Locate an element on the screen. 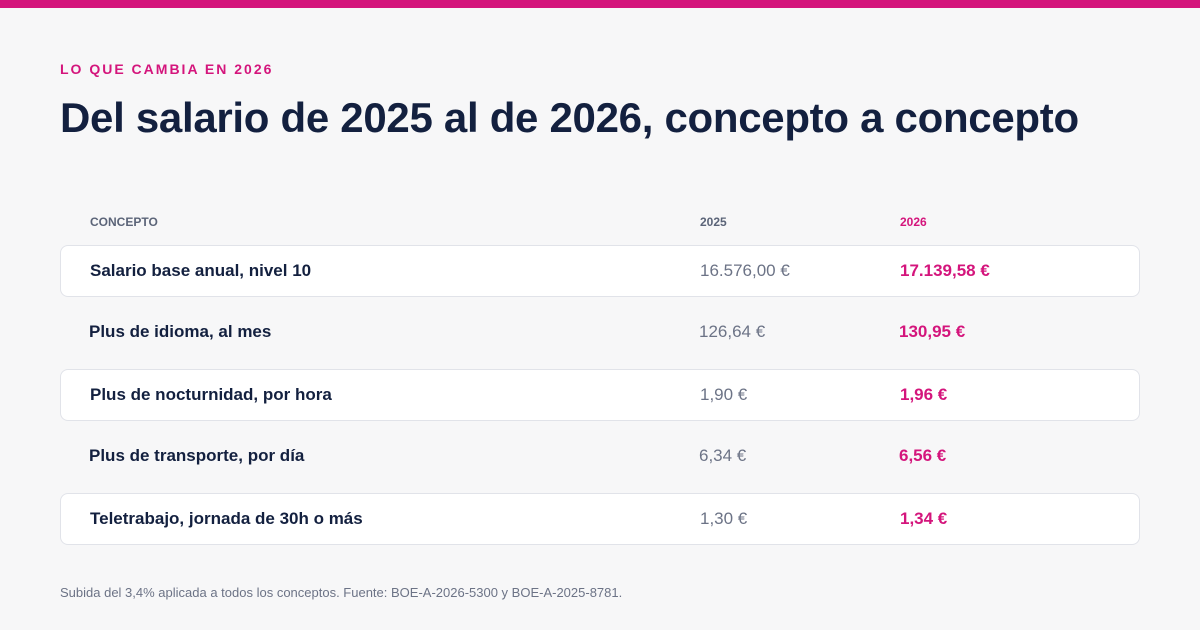 This screenshot has height=630, width=1200. cell-concept: Salario base anual, nivel 10 is located at coordinates (201, 270).